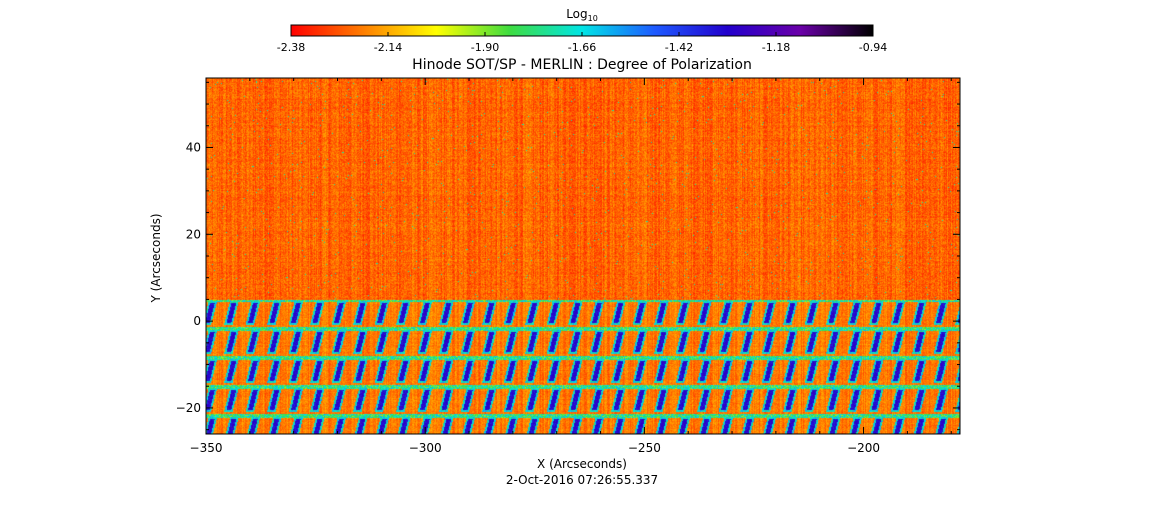  What do you see at coordinates (776, 47) in the screenshot?
I see `colorbar-tick-label: -1.18` at bounding box center [776, 47].